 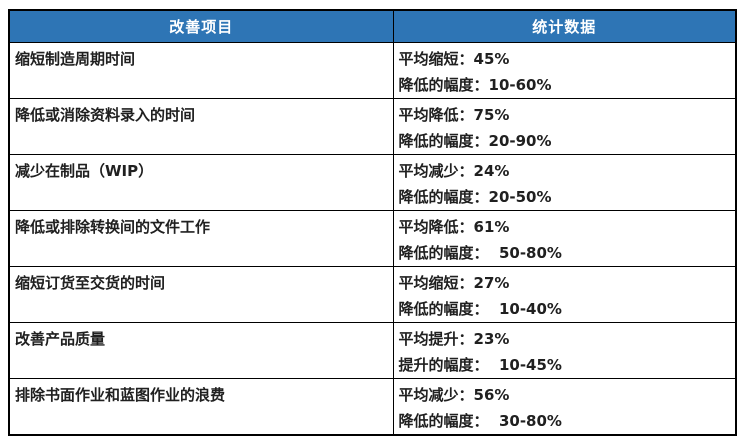 What do you see at coordinates (105, 114) in the screenshot?
I see `improvement-item-label: 降低或消除资料录入的时间` at bounding box center [105, 114].